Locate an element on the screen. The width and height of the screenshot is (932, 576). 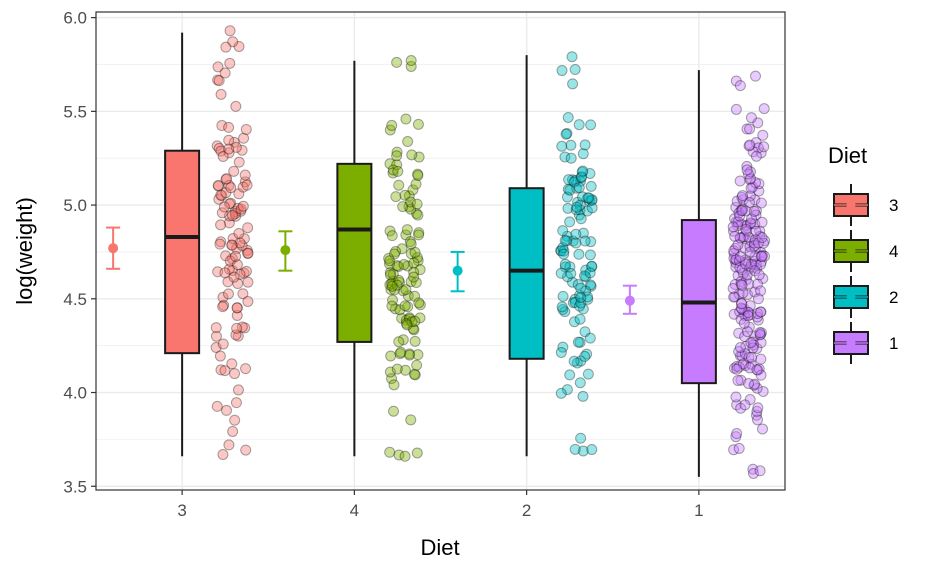
box-body is located at coordinates (182, 252).